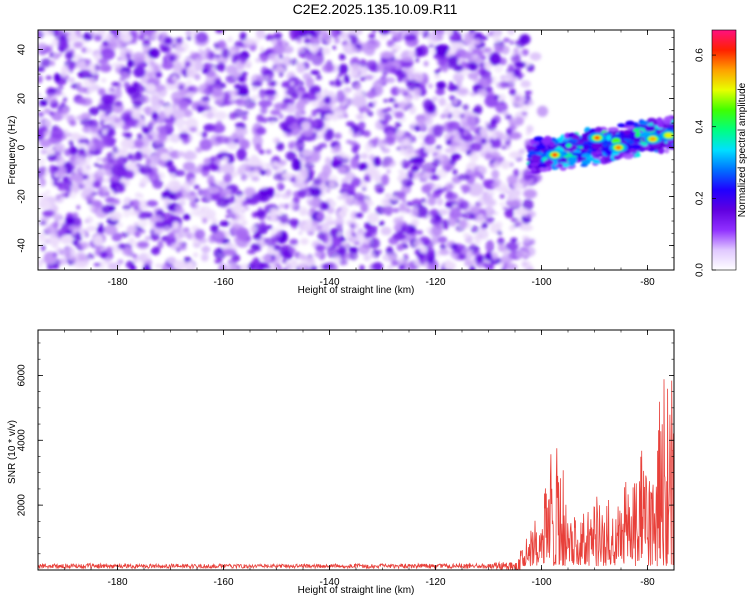 The height and width of the screenshot is (600, 750). Describe the element at coordinates (117, 582) in the screenshot. I see `x-tick-label: -180` at that location.